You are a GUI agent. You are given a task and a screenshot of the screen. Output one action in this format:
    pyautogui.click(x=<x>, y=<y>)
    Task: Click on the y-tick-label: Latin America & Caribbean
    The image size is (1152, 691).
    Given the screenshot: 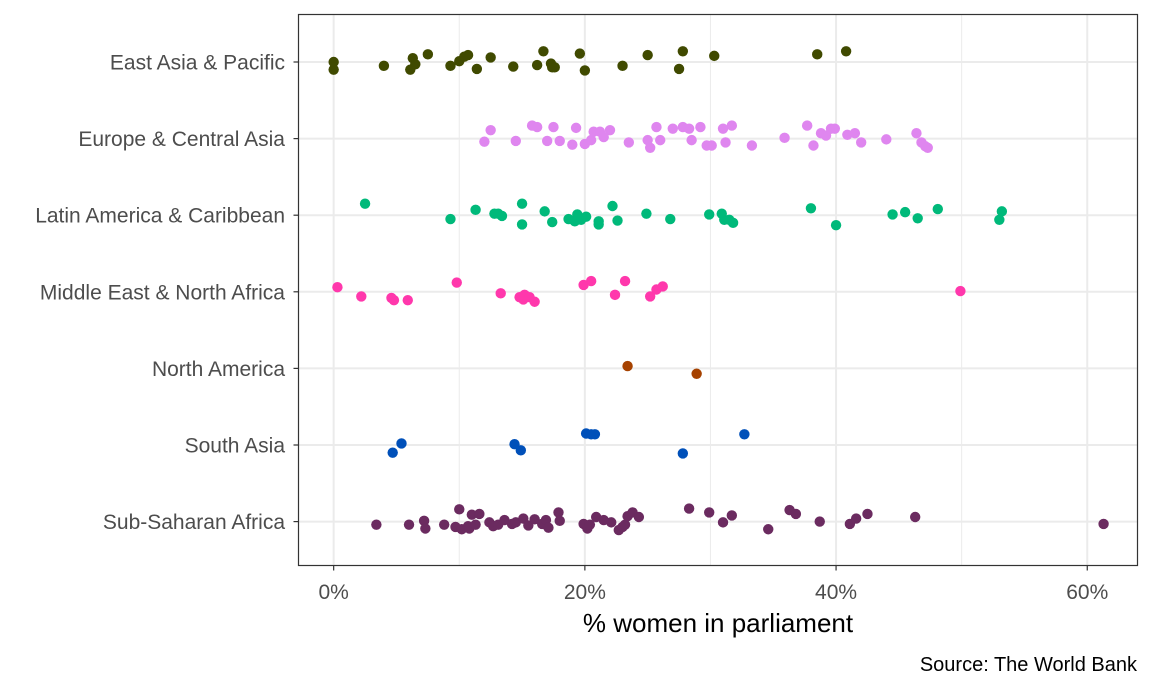 What is the action you would take?
    pyautogui.click(x=160, y=216)
    